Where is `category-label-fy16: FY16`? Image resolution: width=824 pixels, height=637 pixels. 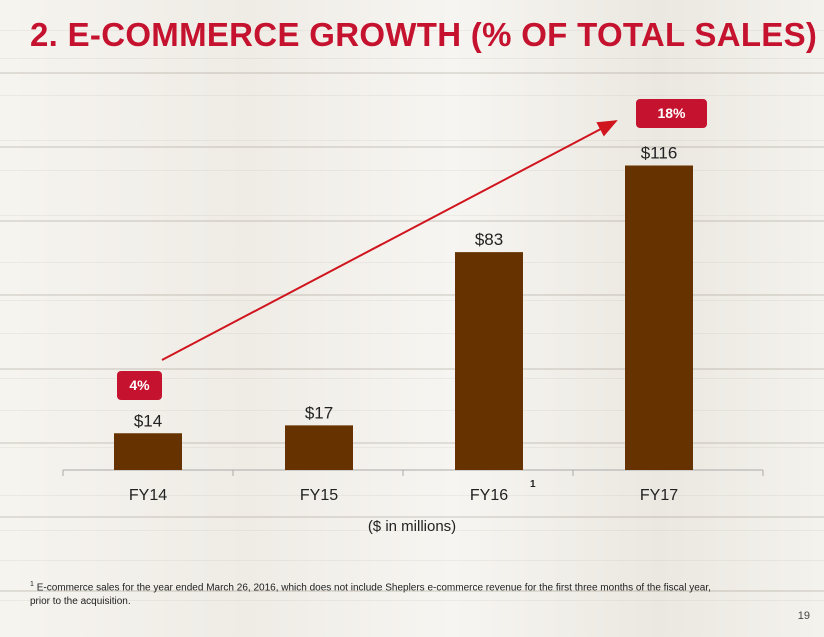 category-label-fy16: FY16 is located at coordinates (489, 495).